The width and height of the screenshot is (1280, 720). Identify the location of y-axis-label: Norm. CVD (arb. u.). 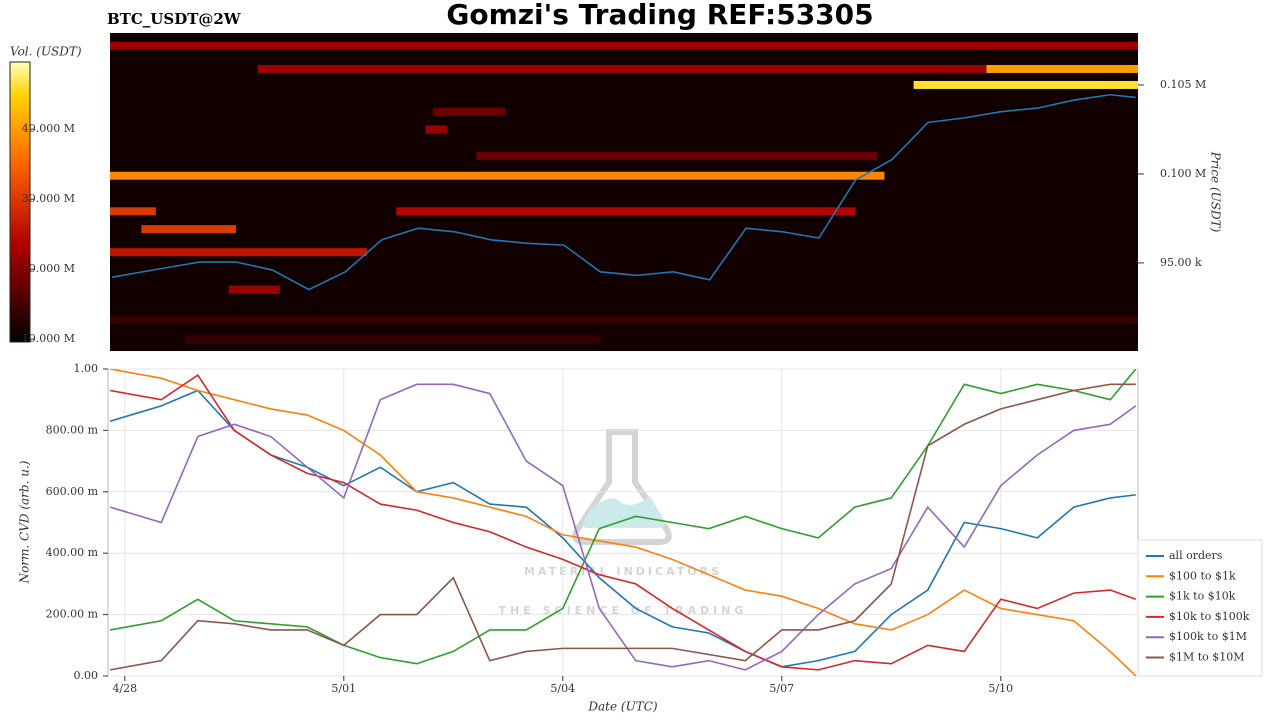
(25, 522).